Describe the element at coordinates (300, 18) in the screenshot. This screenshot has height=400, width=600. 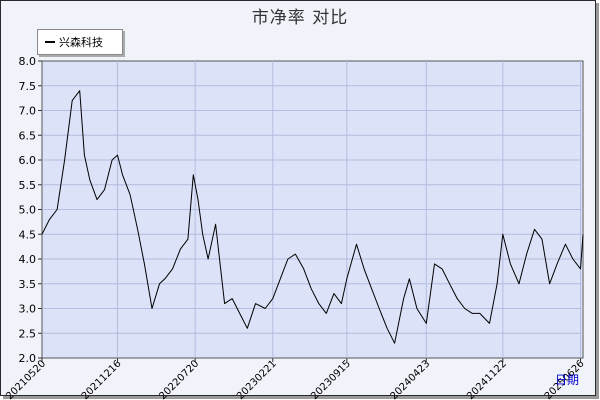
I see `chart-title: 市净率 对比` at that location.